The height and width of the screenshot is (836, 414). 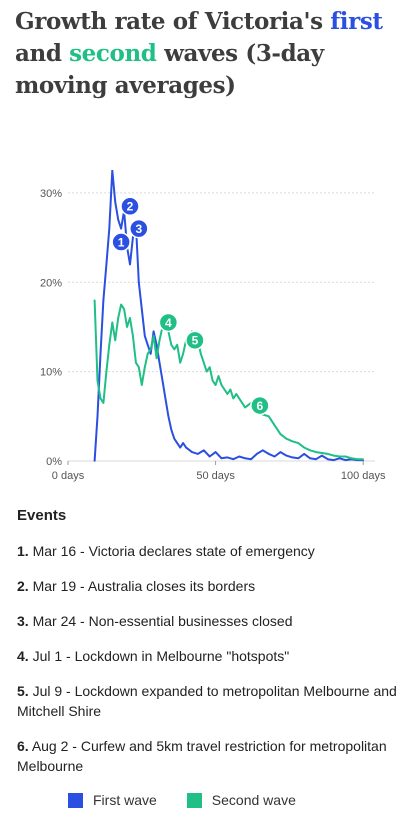 I want to click on title-part2: and, so click(x=42, y=53).